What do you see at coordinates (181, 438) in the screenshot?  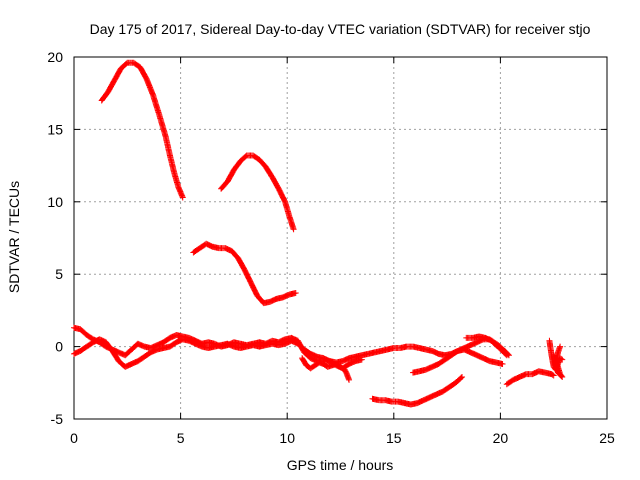 I see `x-tick-label: 5` at bounding box center [181, 438].